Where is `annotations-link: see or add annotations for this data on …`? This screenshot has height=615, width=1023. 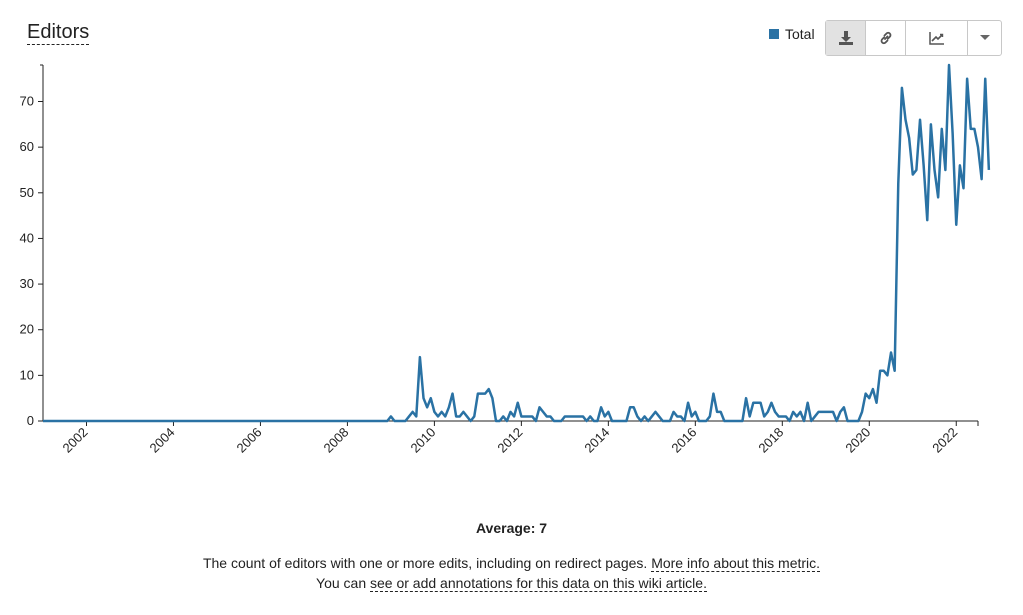
annotations-link: see or add annotations for this data on … is located at coordinates (538, 583).